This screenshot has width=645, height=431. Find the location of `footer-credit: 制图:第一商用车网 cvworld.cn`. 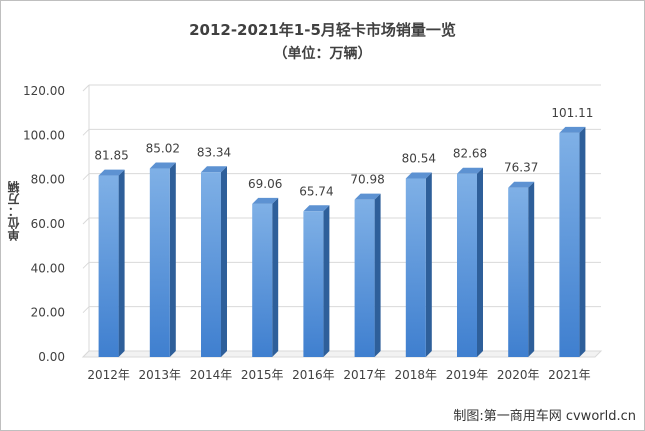

footer-credit: 制图:第一商用车网 cvworld.cn is located at coordinates (544, 416).